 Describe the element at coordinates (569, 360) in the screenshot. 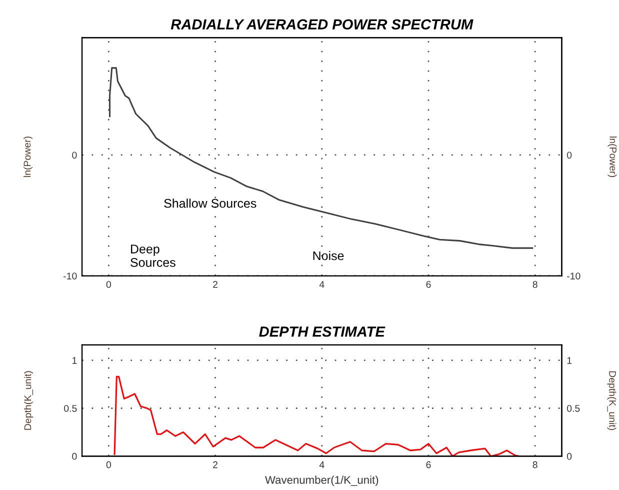

I see `y2-tick-label: 1` at that location.